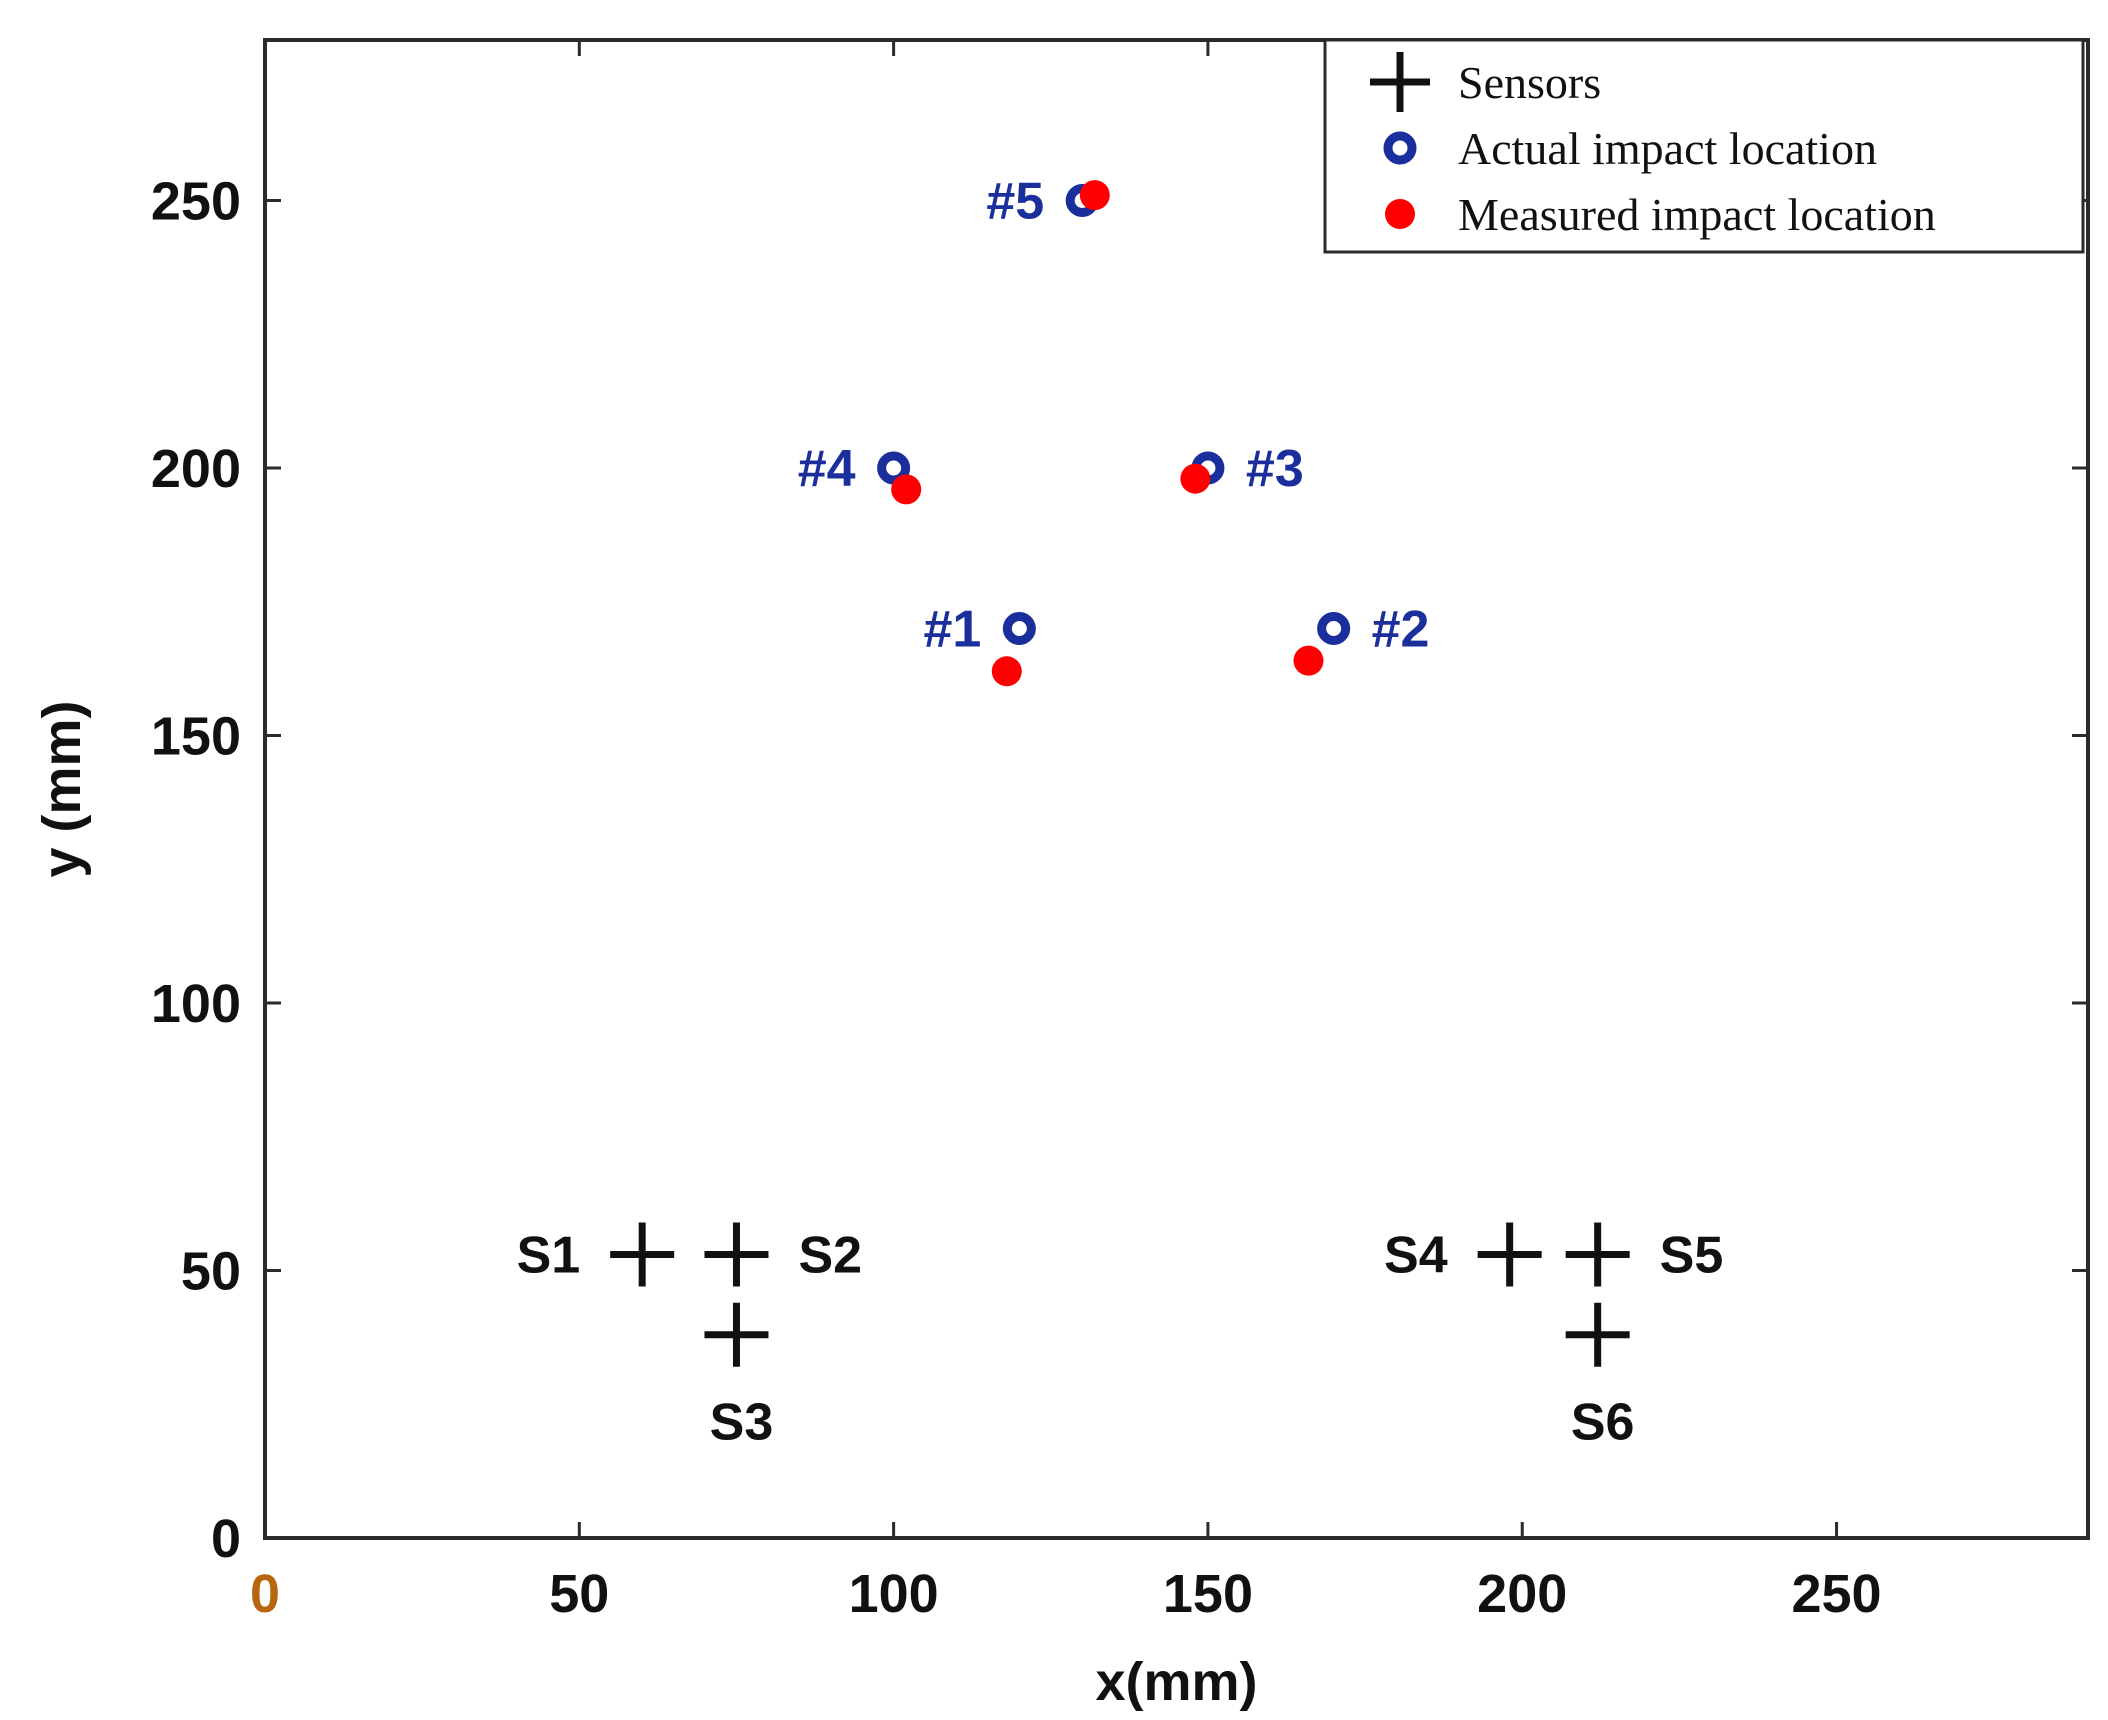 The height and width of the screenshot is (1720, 2108). I want to click on x-tick-label: 50, so click(579, 1594).